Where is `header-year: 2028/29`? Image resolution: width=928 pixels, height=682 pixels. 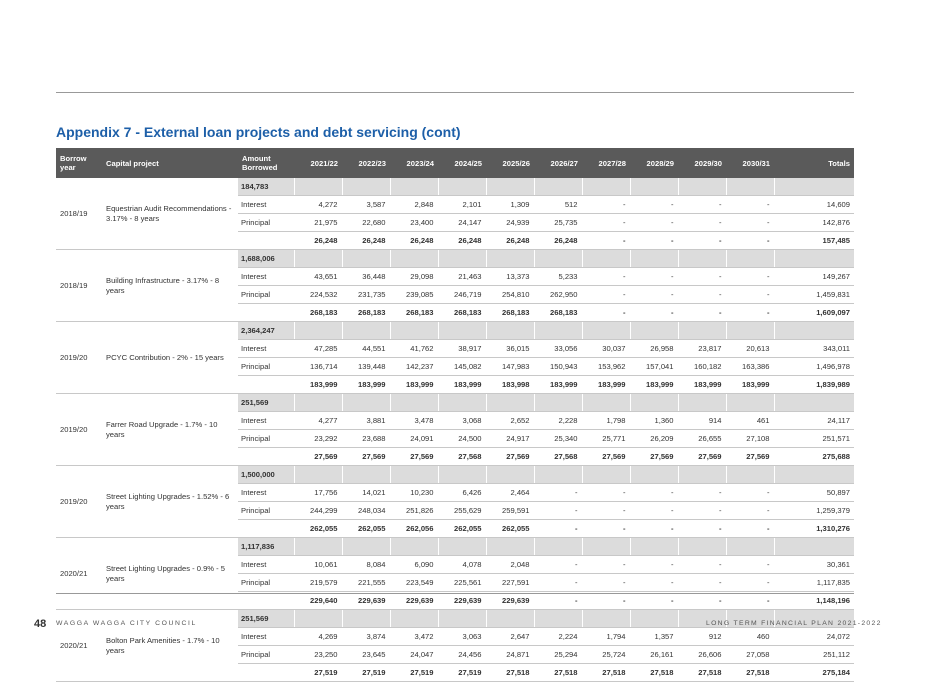 header-year: 2028/29 is located at coordinates (654, 163).